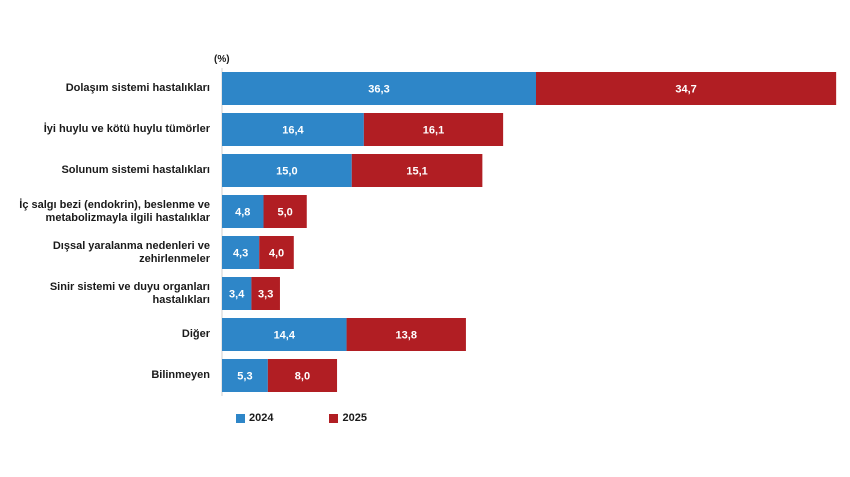 The image size is (850, 477). Describe the element at coordinates (301, 418) in the screenshot. I see `legend: 2024 2025` at that location.